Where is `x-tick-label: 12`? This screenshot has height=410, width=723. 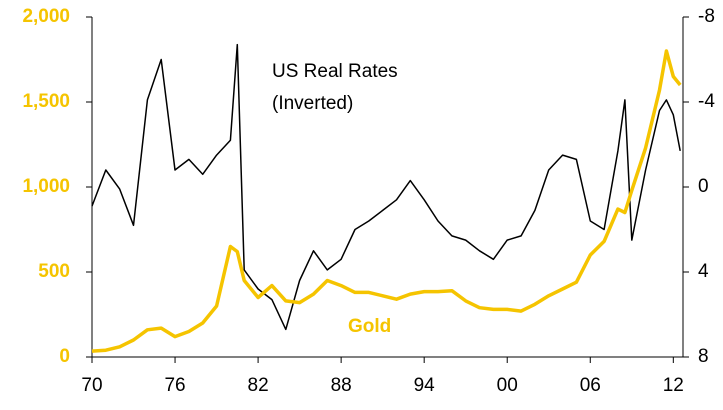
x-tick-label: 12 is located at coordinates (673, 385).